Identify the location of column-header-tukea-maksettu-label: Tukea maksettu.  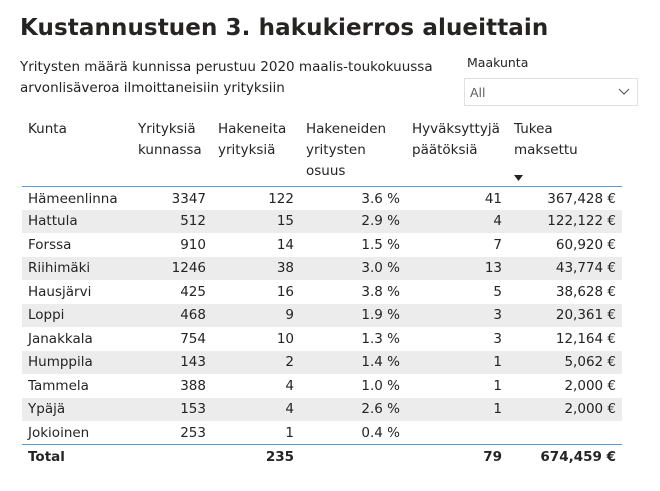
(546, 139).